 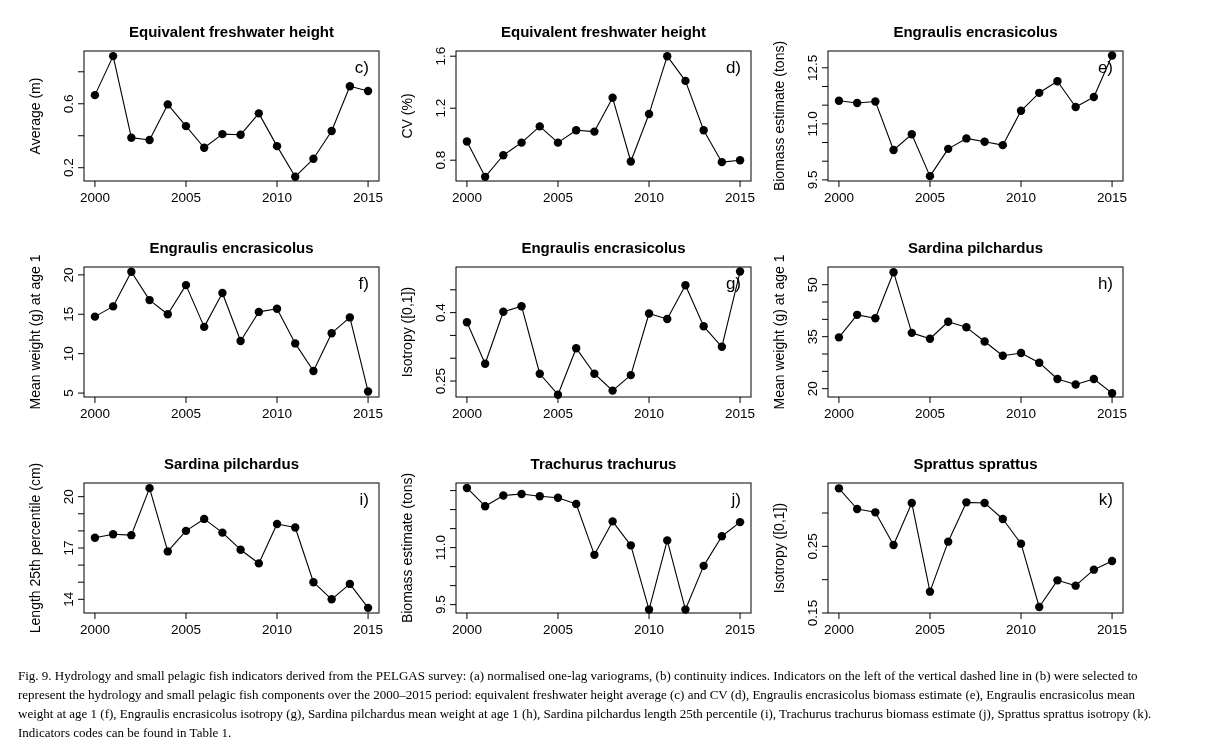 What do you see at coordinates (35, 116) in the screenshot?
I see `y-axis-title: Average (m)` at bounding box center [35, 116].